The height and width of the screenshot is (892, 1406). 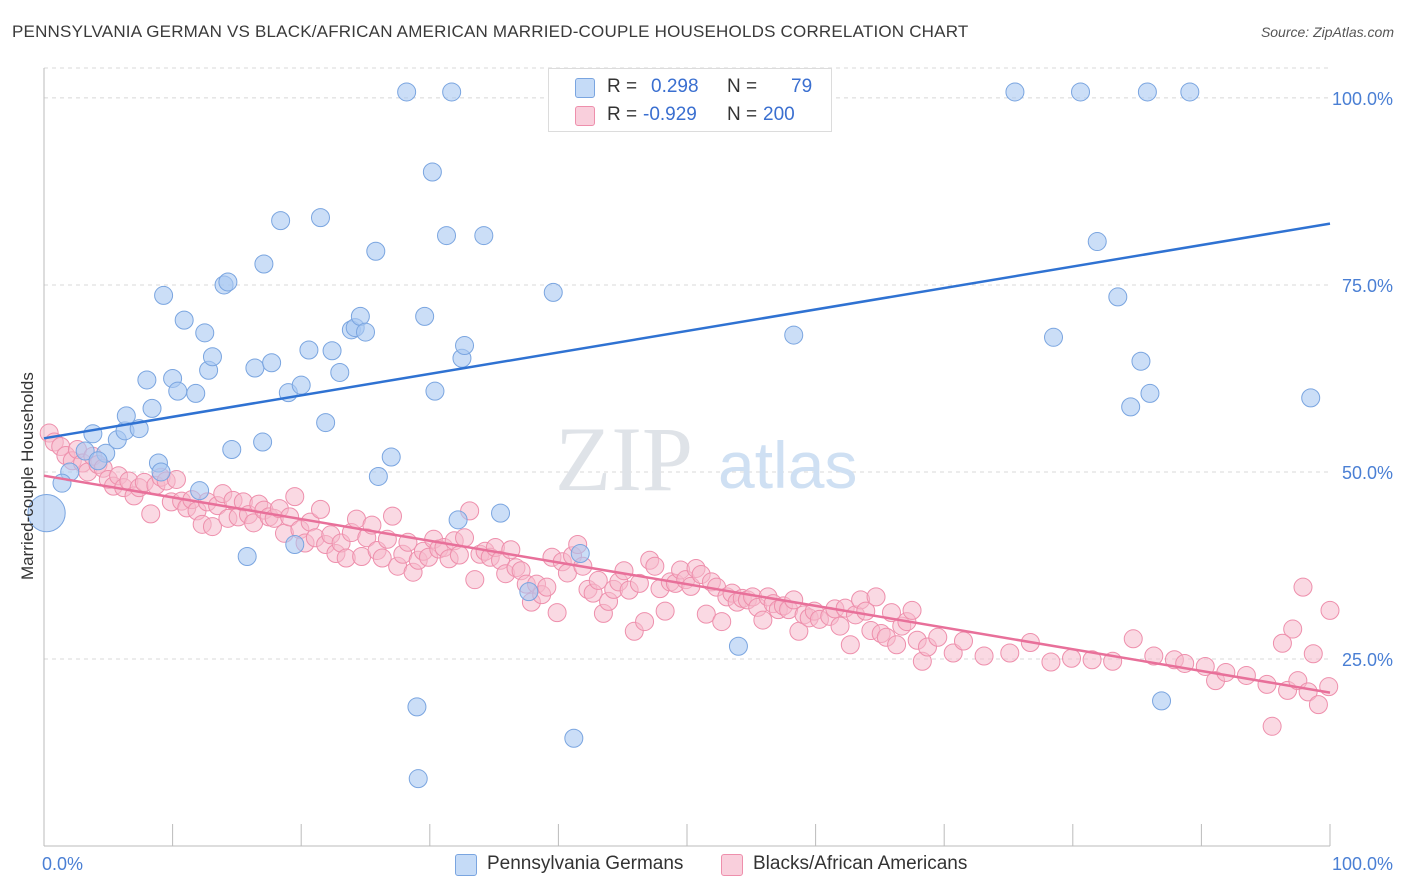 What do you see at coordinates (802, 86) in the screenshot?
I see `n-value: 79` at bounding box center [802, 86].